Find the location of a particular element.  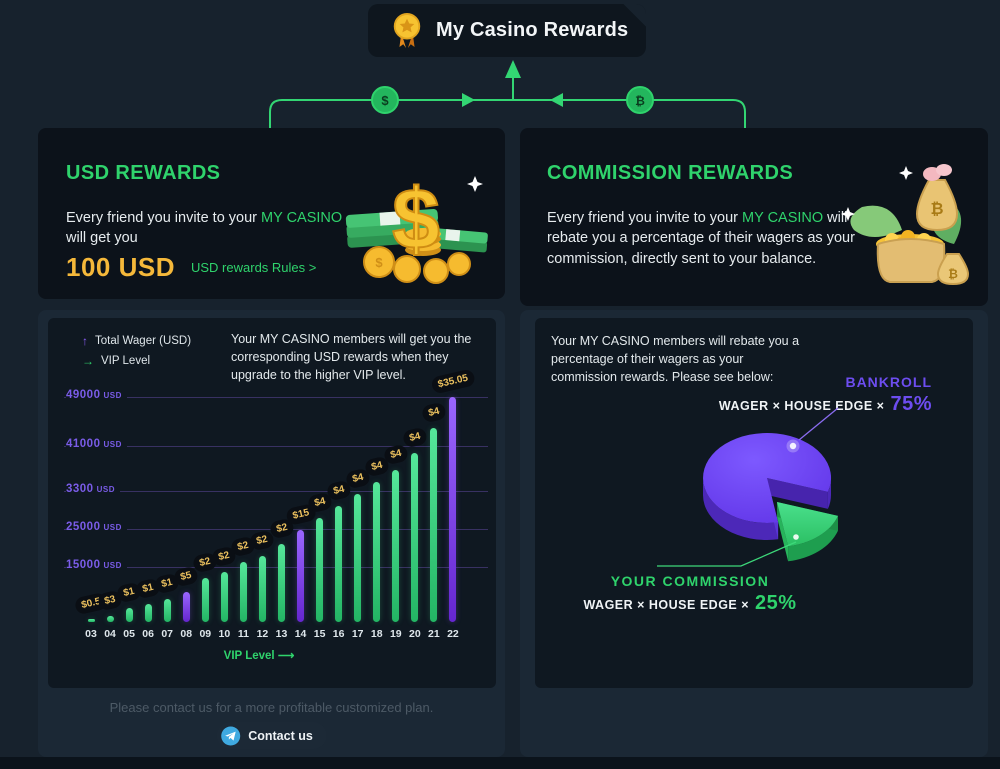

right-arrow-icon: → is located at coordinates (88, 361).